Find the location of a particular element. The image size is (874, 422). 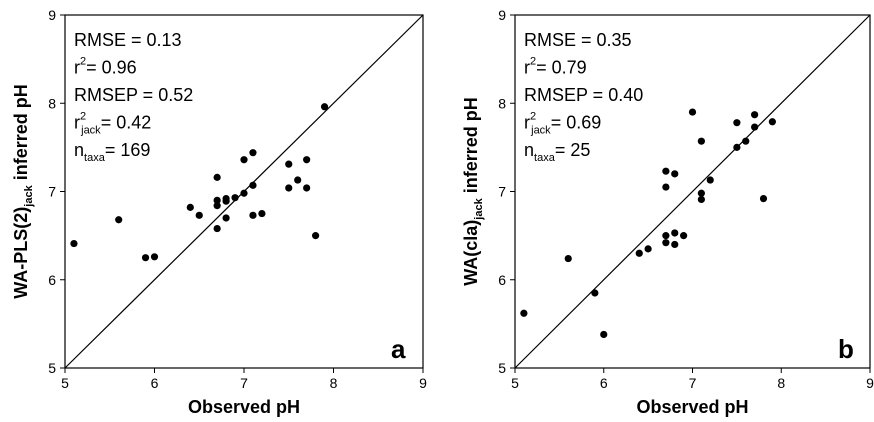

stat-line: r2 jack= 0.42 is located at coordinates (112, 124).